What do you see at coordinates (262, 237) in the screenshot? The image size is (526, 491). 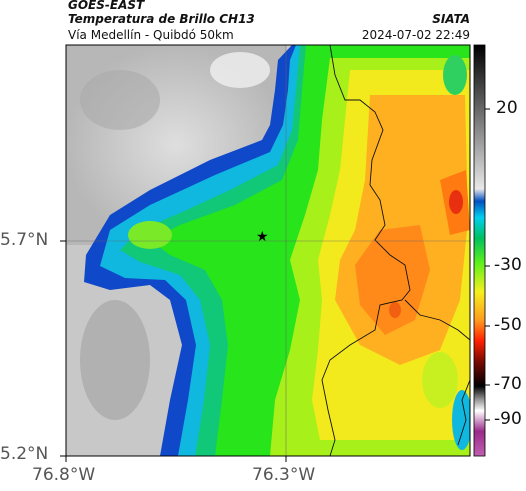 I see `location-marker: ★` at bounding box center [262, 237].